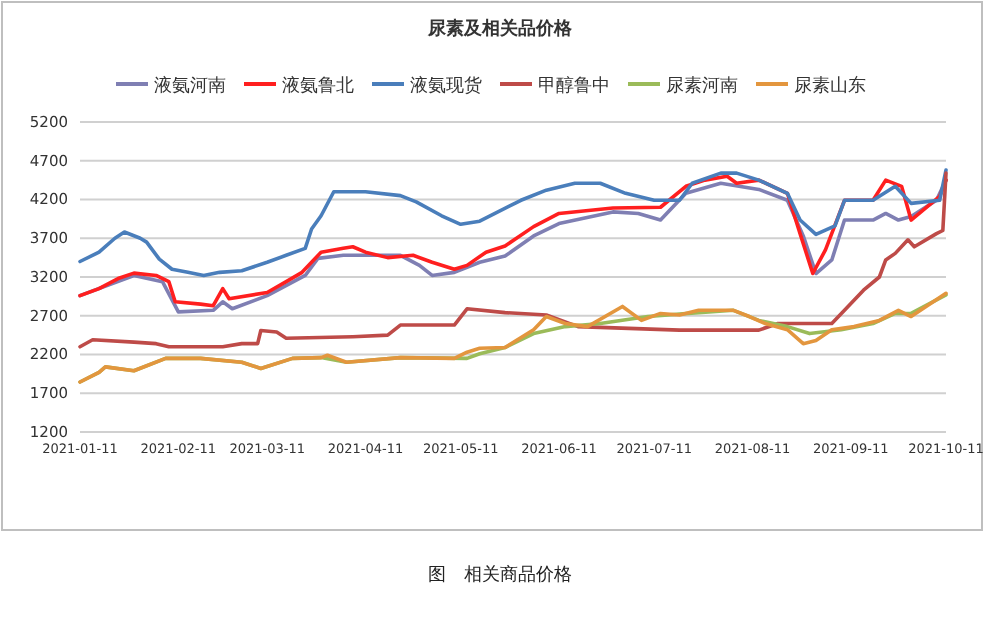 The image size is (1000, 620). I want to click on legend-label: 液氨现货, so click(446, 86).